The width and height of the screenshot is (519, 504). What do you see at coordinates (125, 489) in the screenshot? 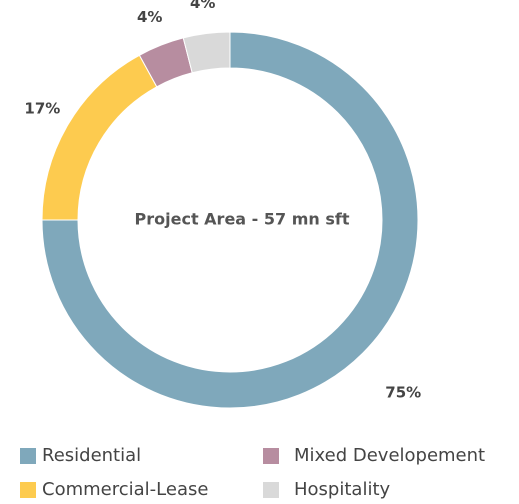
I see `legend-label: Commercial-Lease` at bounding box center [125, 489].